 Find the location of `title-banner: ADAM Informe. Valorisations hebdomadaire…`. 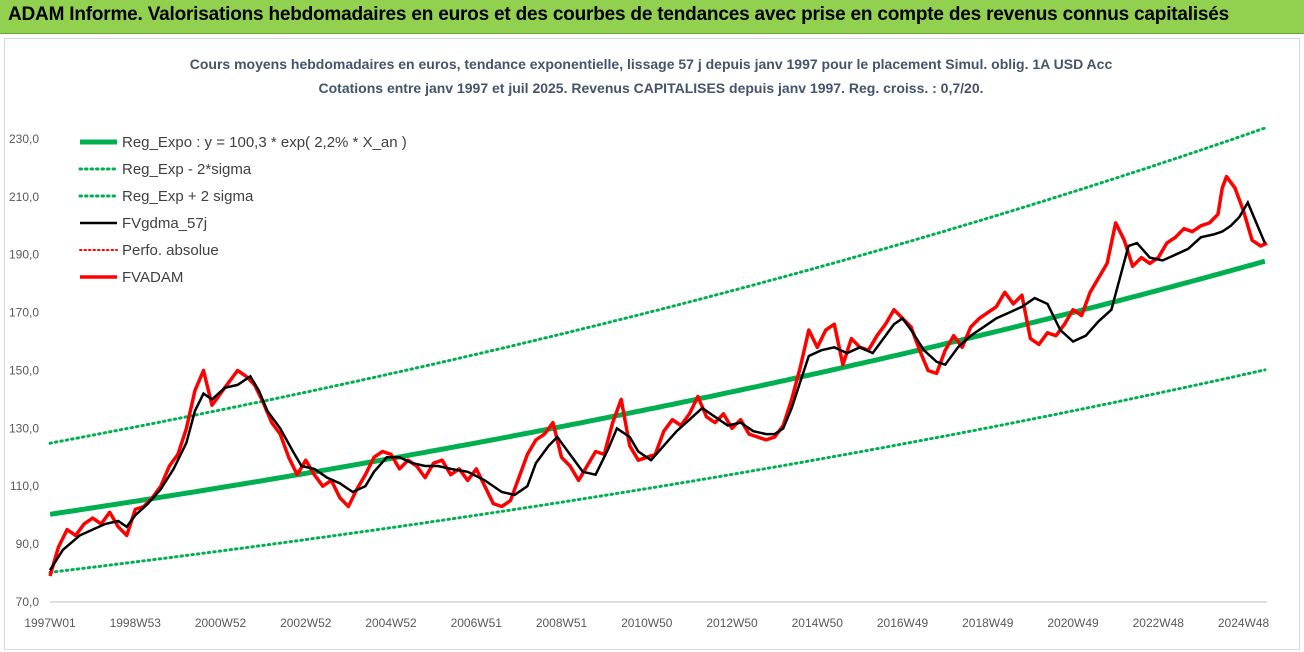

title-banner: ADAM Informe. Valorisations hebdomadaire… is located at coordinates (652, 17).